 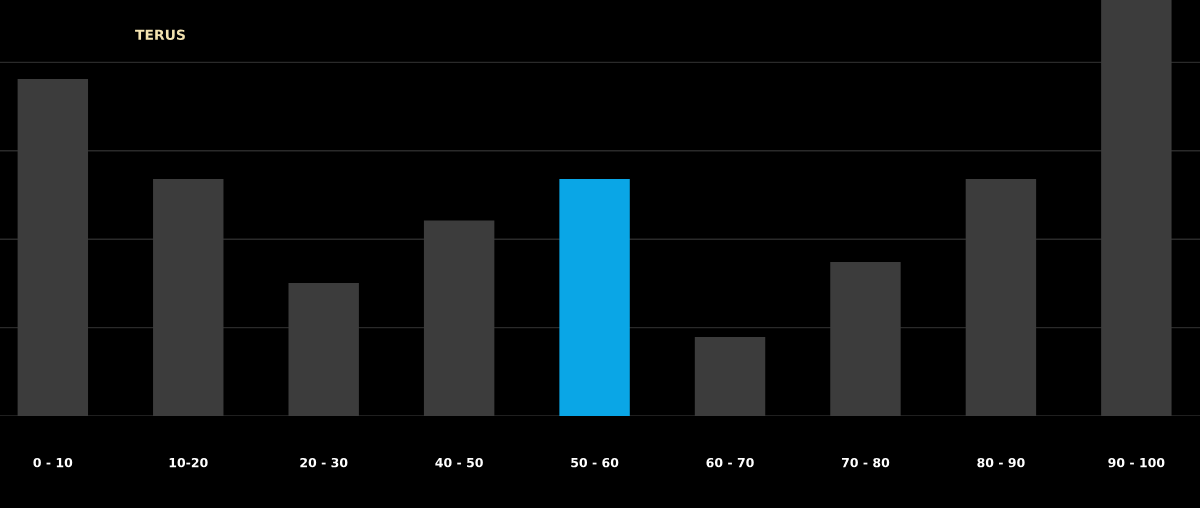 I want to click on annotation: TERUS, so click(x=160, y=35).